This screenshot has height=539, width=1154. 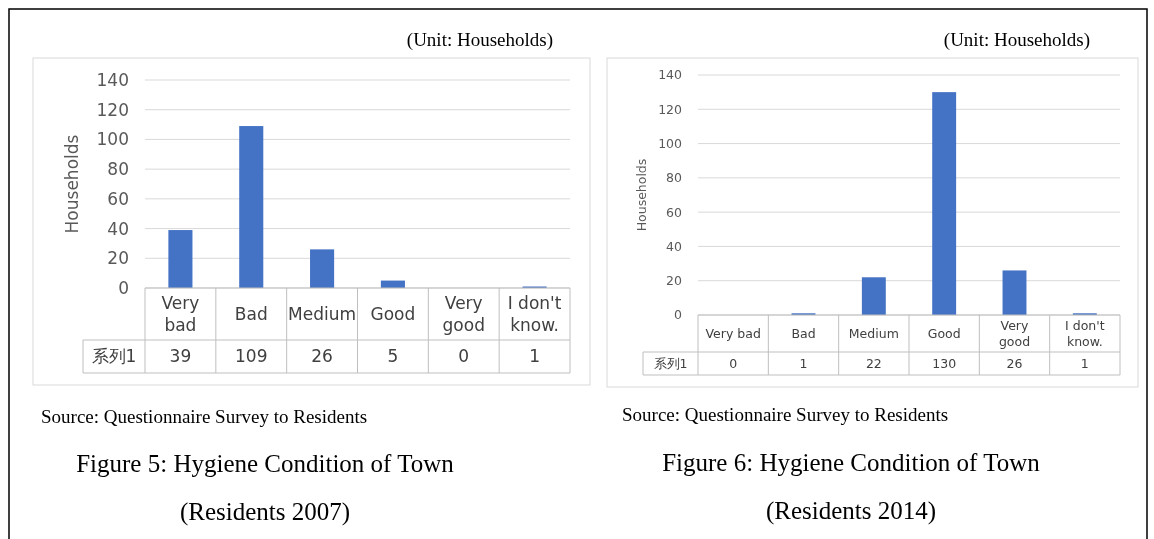 I want to click on data-label: 130, so click(x=944, y=363).